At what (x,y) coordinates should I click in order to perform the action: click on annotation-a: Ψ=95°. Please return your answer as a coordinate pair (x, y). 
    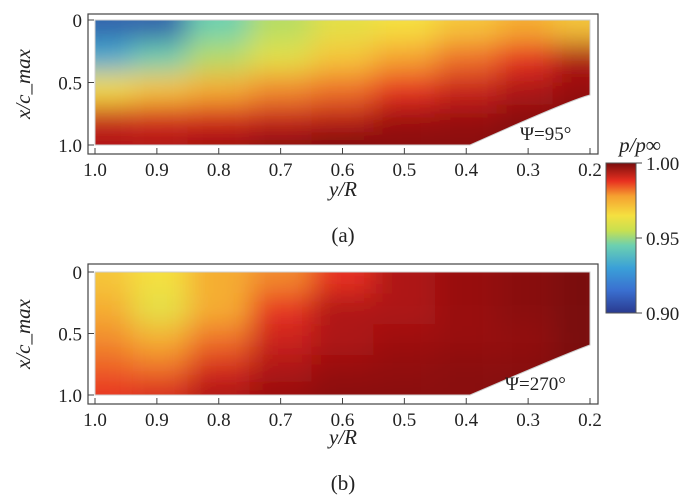
    Looking at the image, I should click on (545, 134).